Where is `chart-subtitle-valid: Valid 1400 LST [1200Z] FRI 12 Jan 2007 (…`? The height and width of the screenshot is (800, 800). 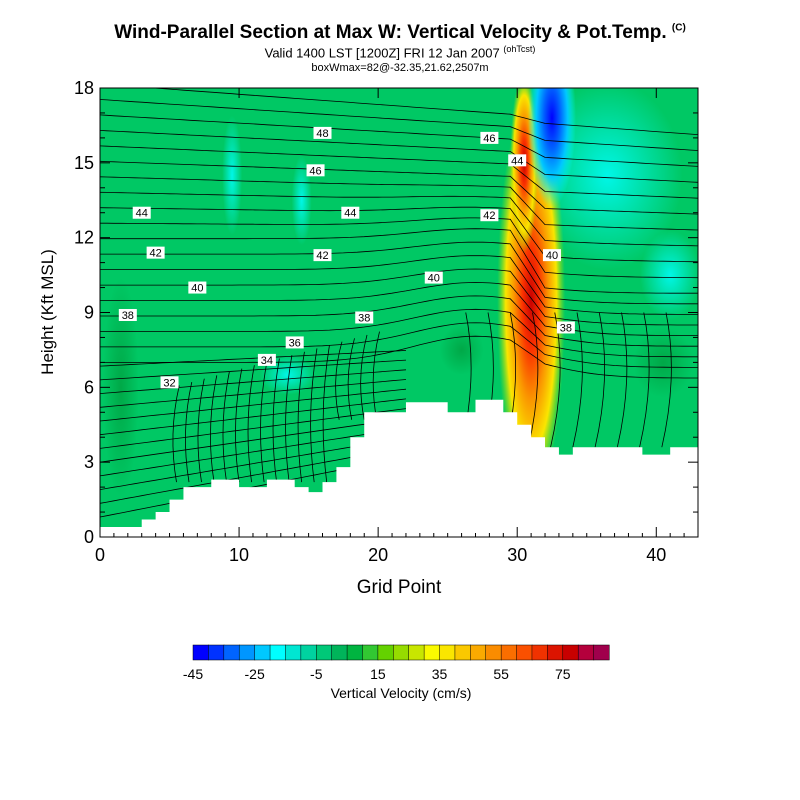
chart-subtitle-valid: Valid 1400 LST [1200Z] FRI 12 Jan 2007 (… is located at coordinates (400, 52).